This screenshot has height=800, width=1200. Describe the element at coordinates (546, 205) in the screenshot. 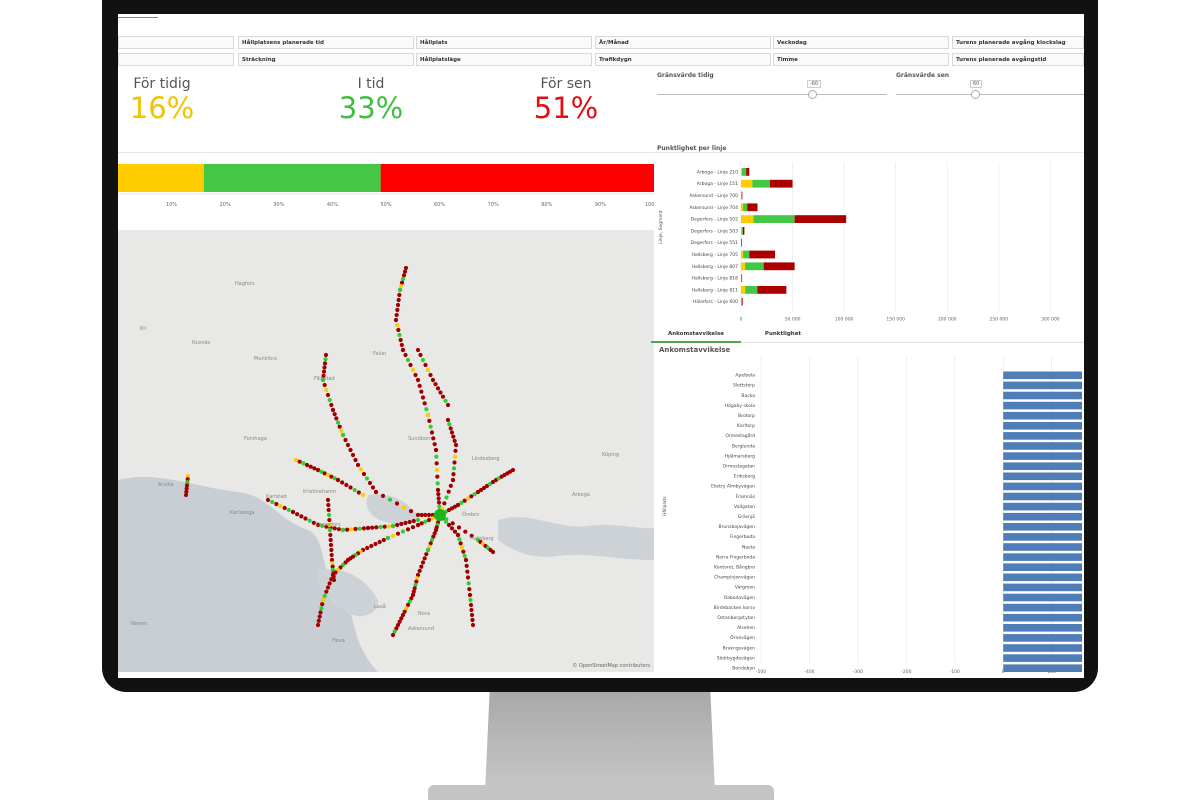

I see `tick-label: 80%` at that location.